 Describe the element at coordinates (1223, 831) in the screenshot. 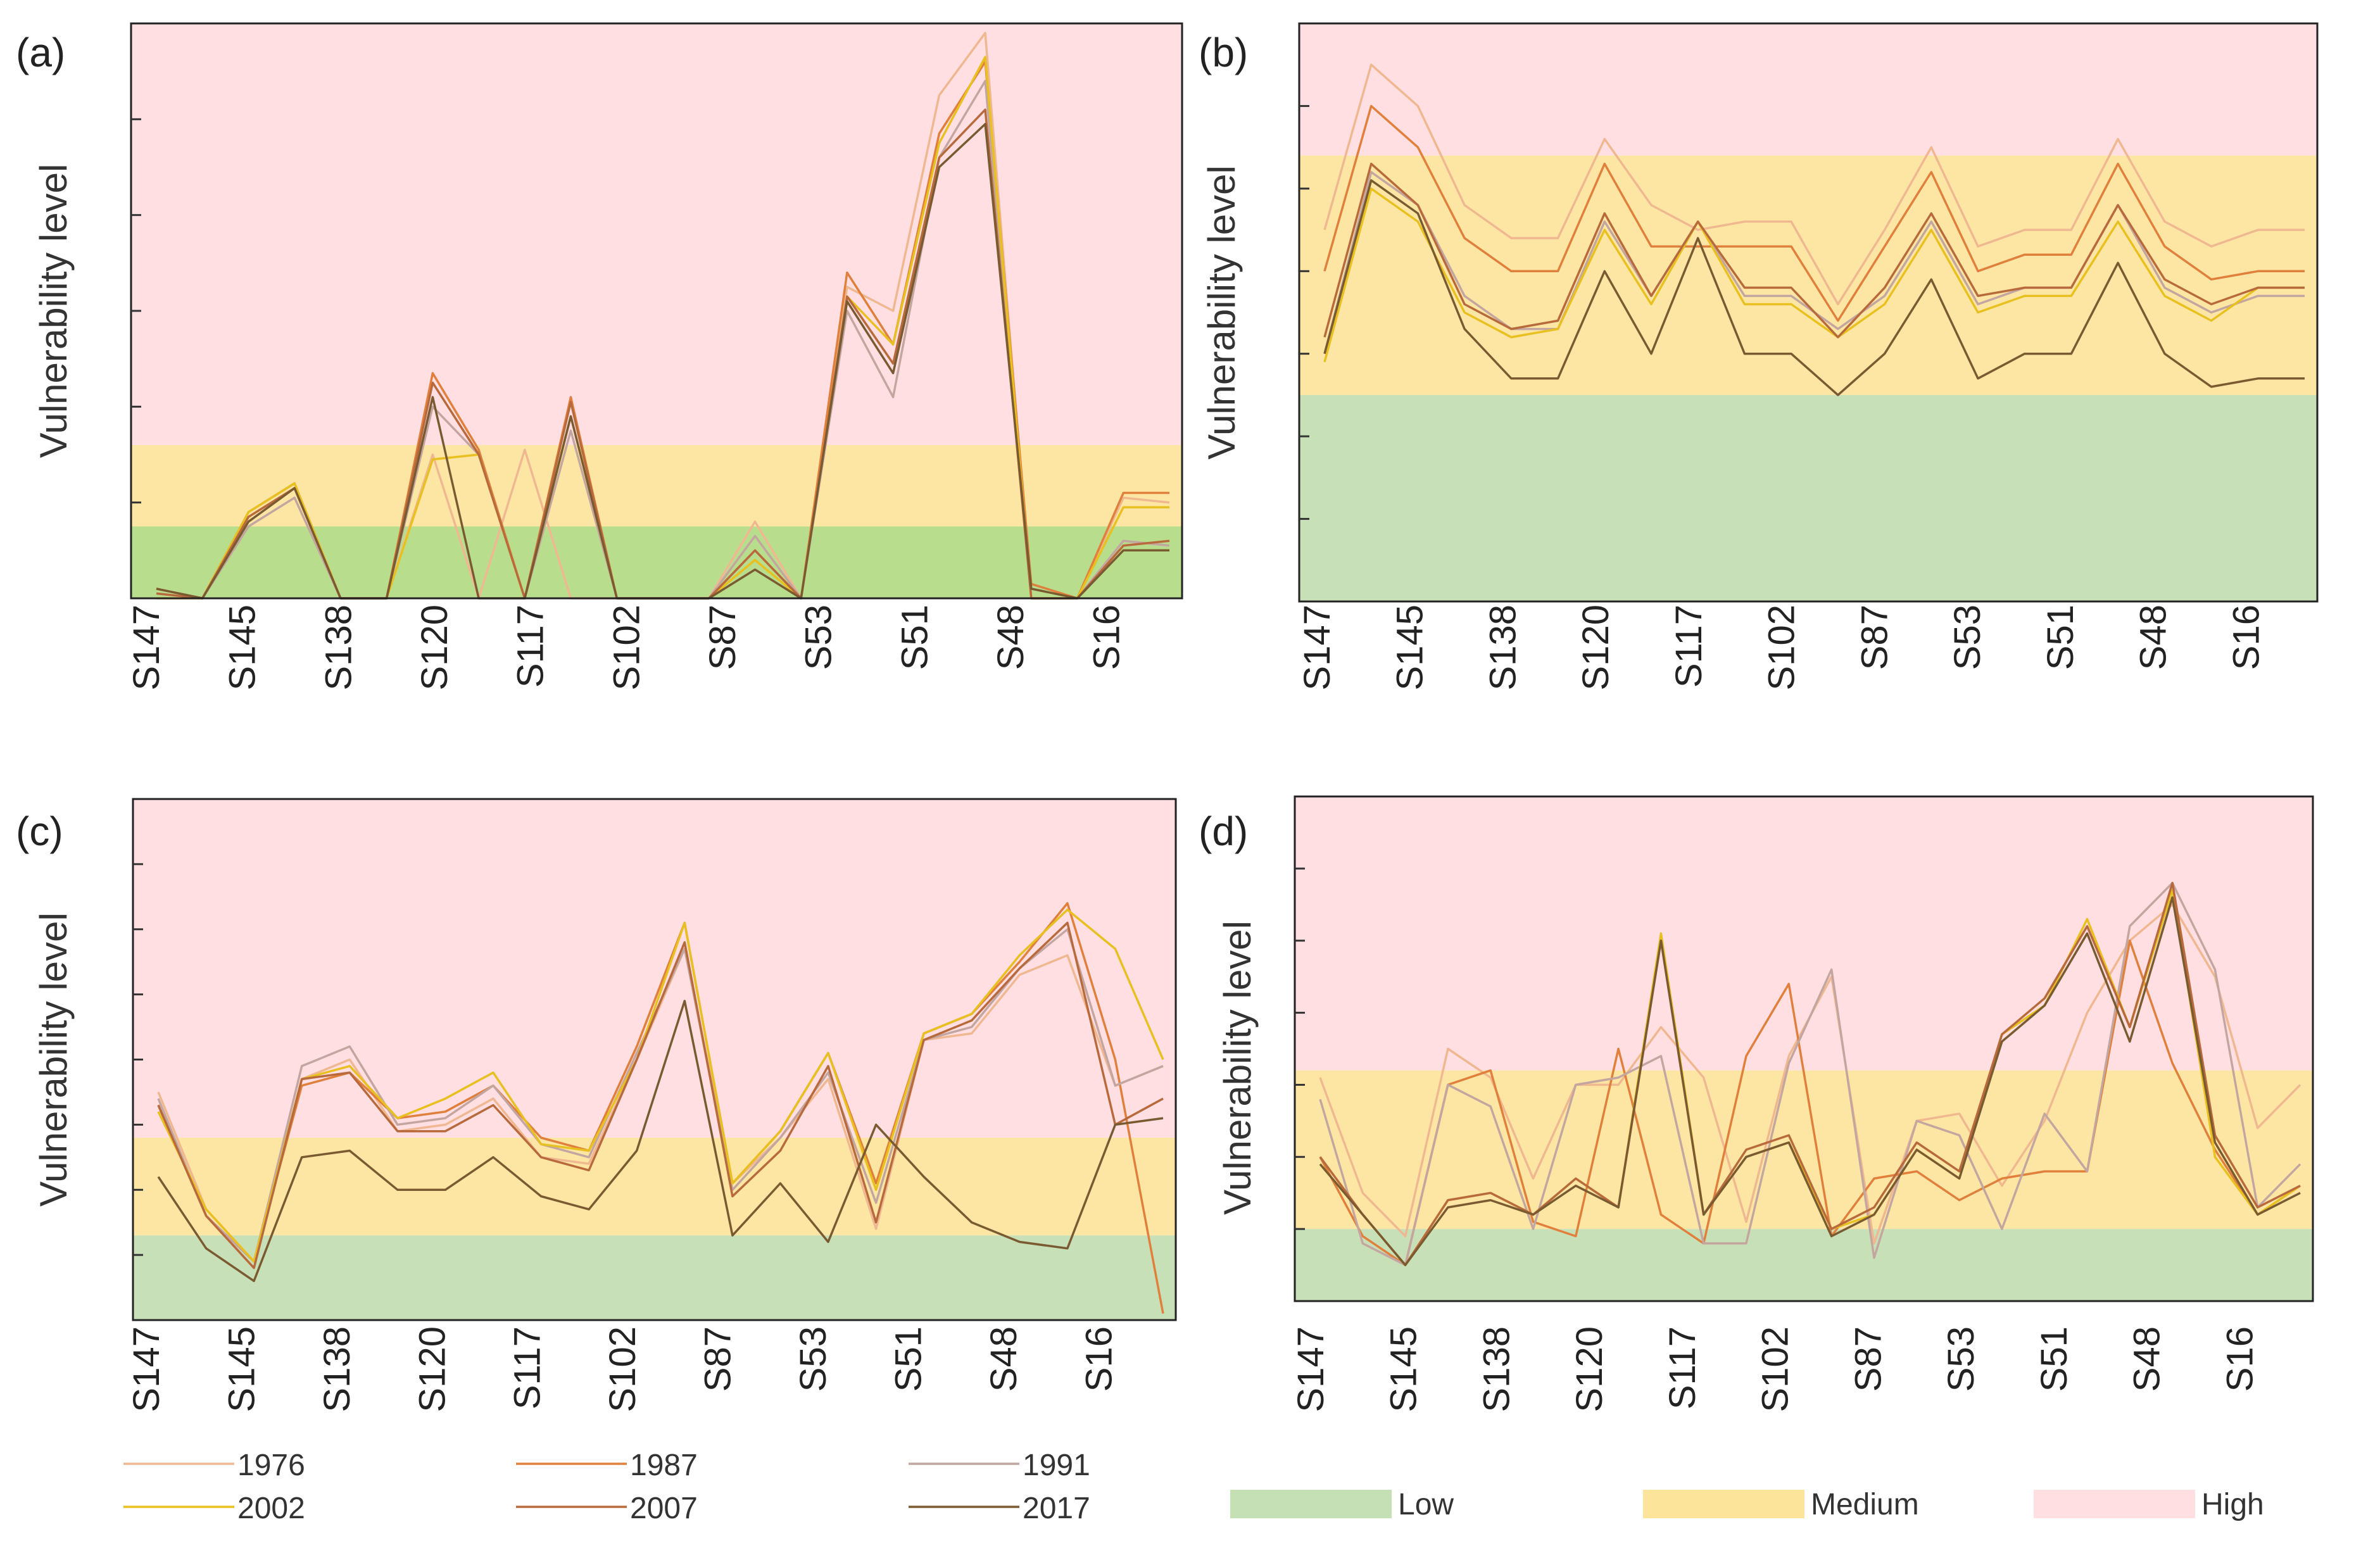

I see `panel-label: (d)` at that location.